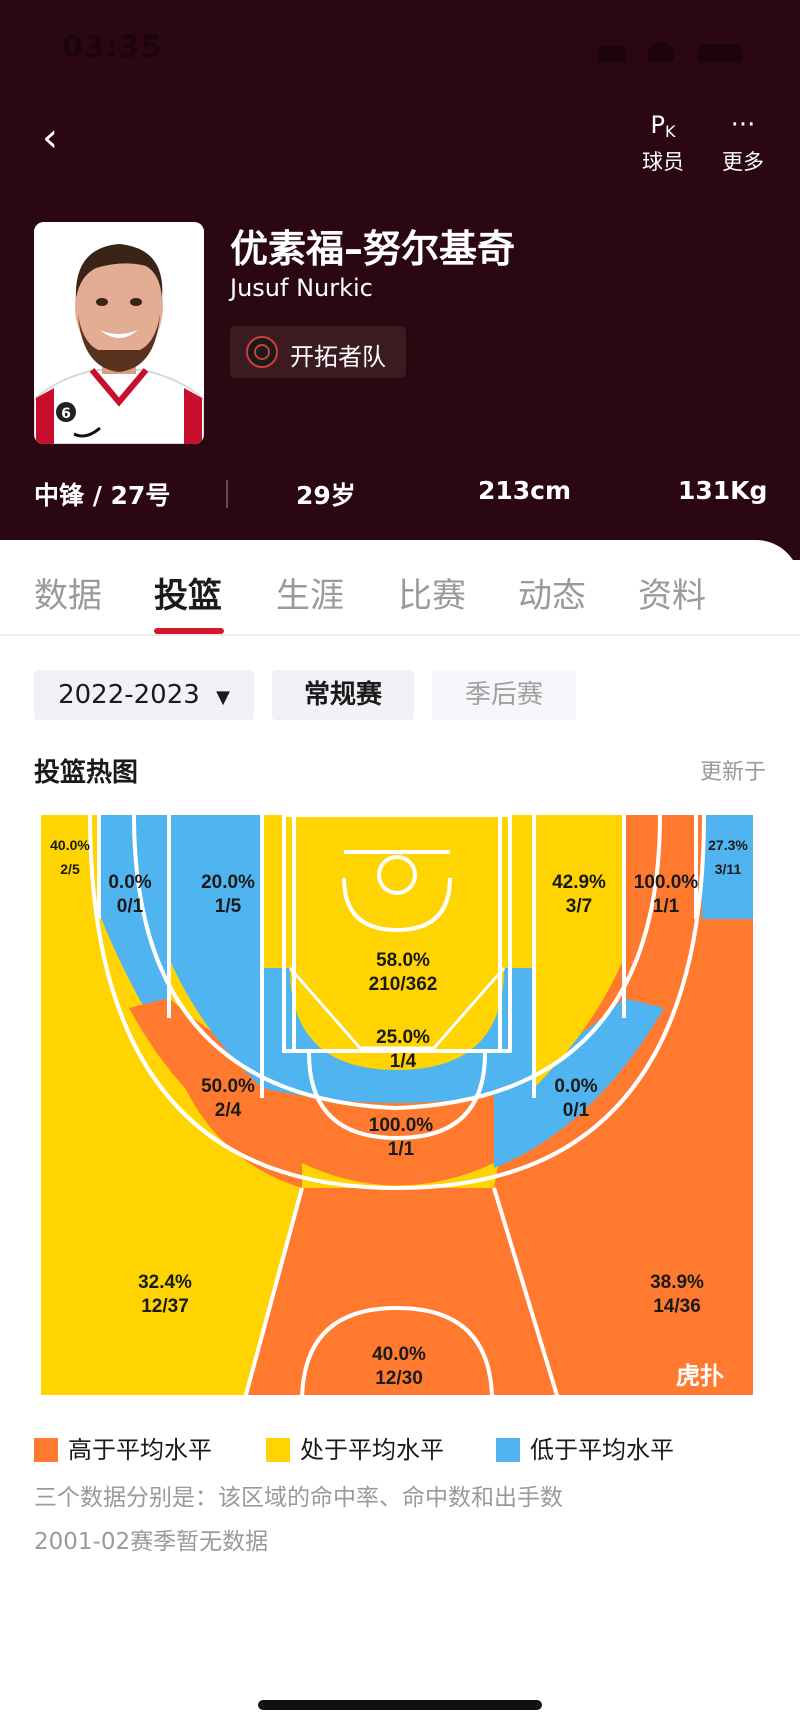  I want to click on zone-label-count: 12/37, so click(165, 1306).